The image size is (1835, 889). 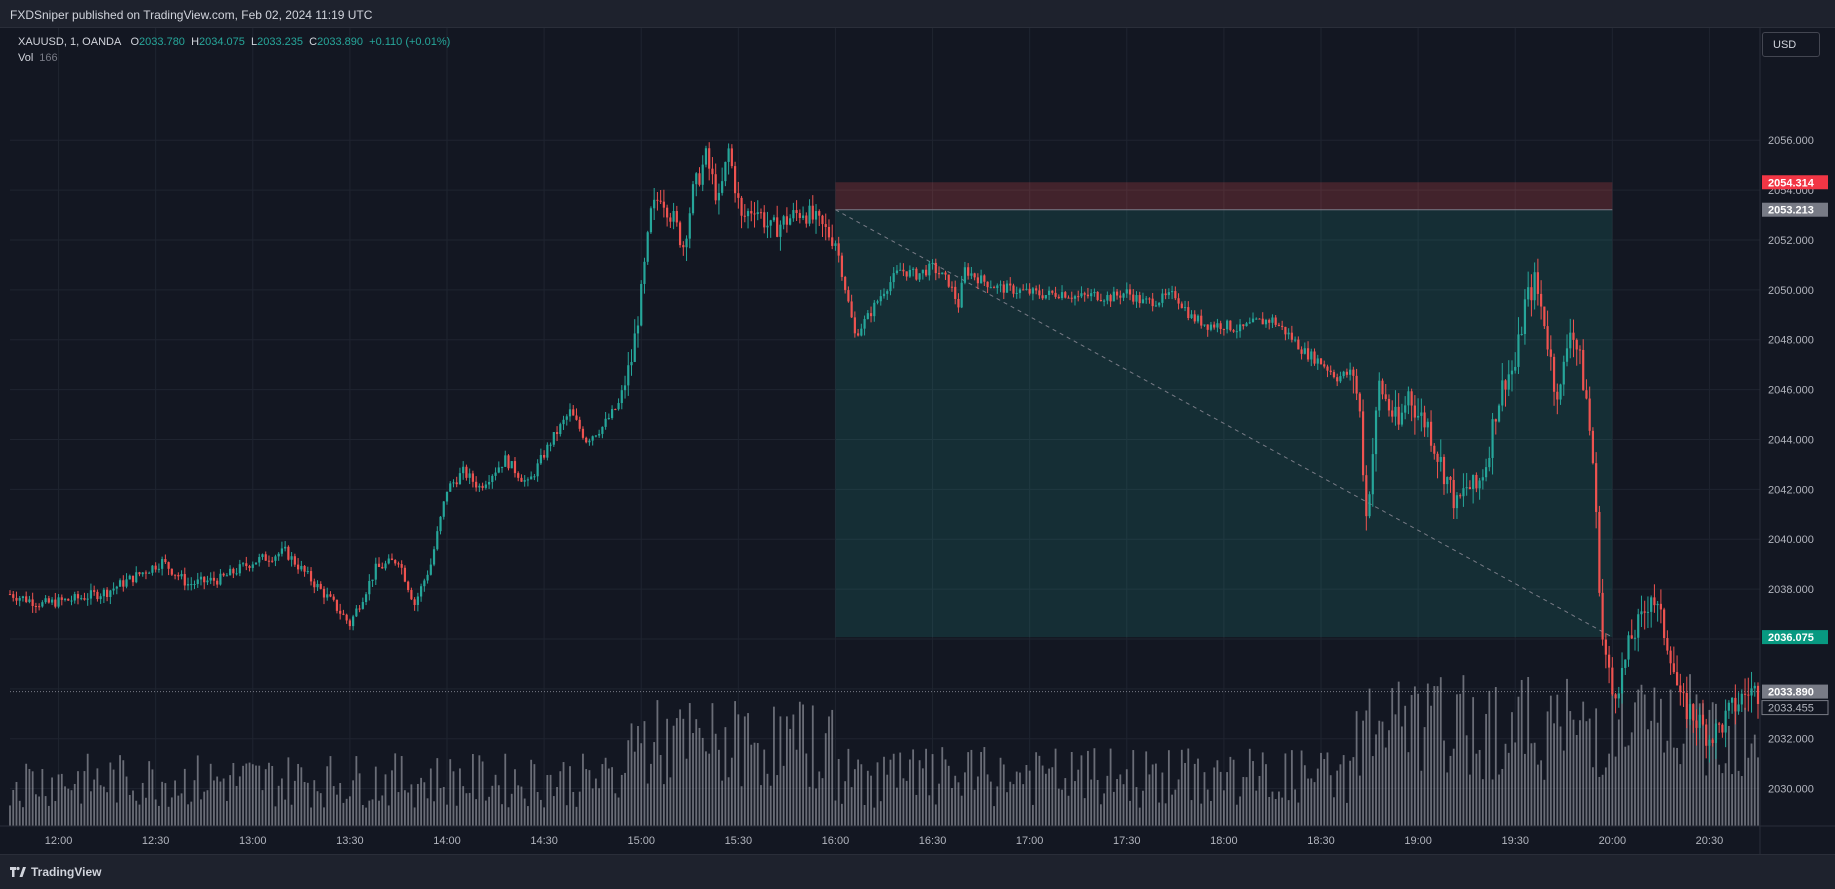 I want to click on price-tick-label: 2040.000, so click(x=1791, y=540).